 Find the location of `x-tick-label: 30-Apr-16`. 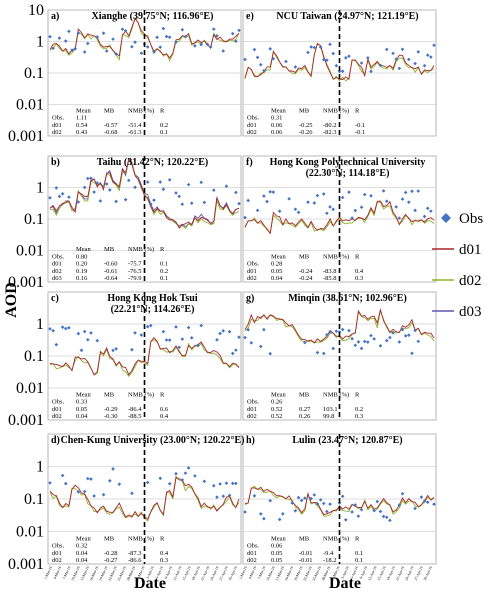

x-tick-label: 30-Apr-16 is located at coordinates (428, 574).